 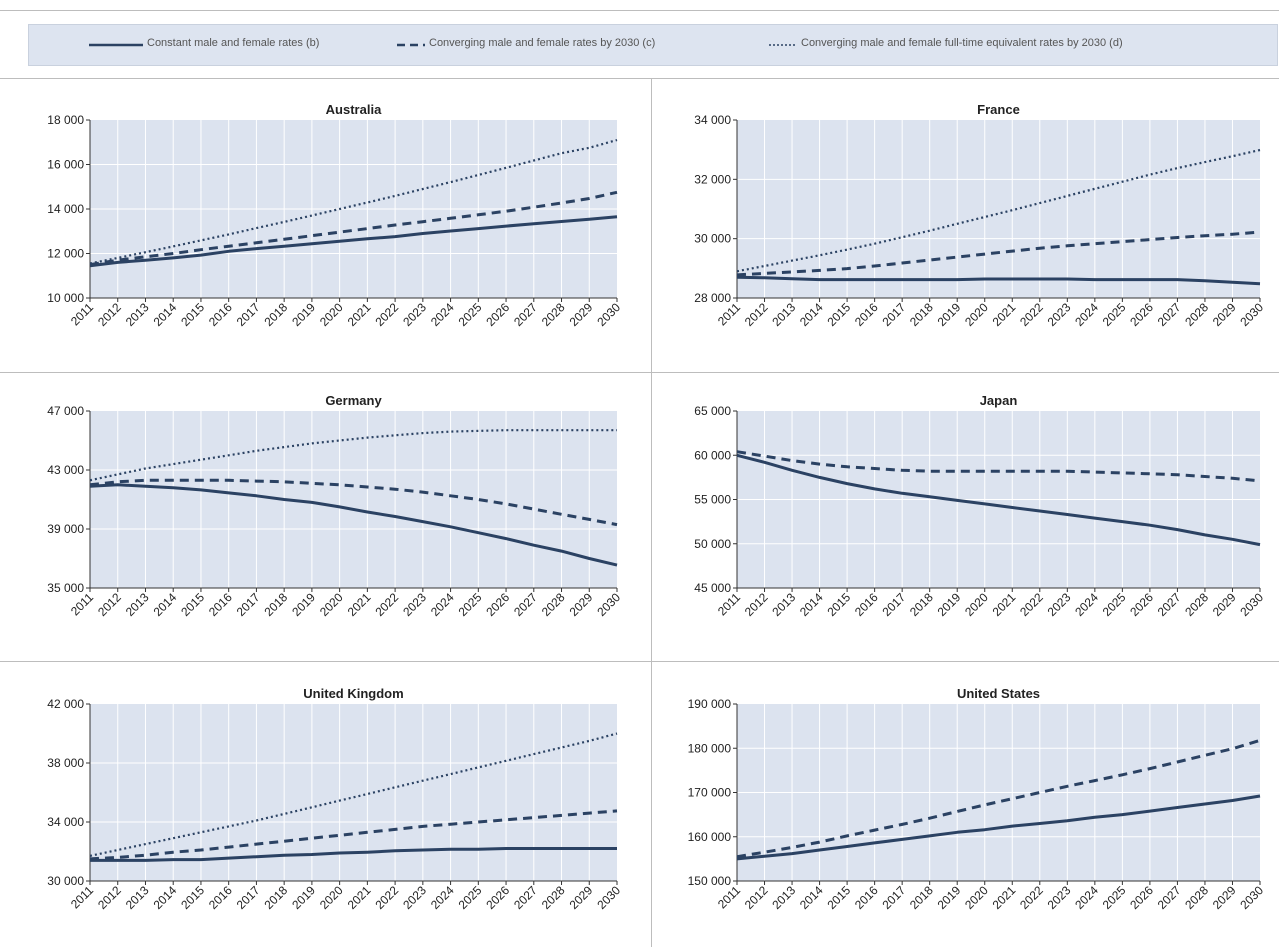 I want to click on chart-title: United Kingdom, so click(x=353, y=693).